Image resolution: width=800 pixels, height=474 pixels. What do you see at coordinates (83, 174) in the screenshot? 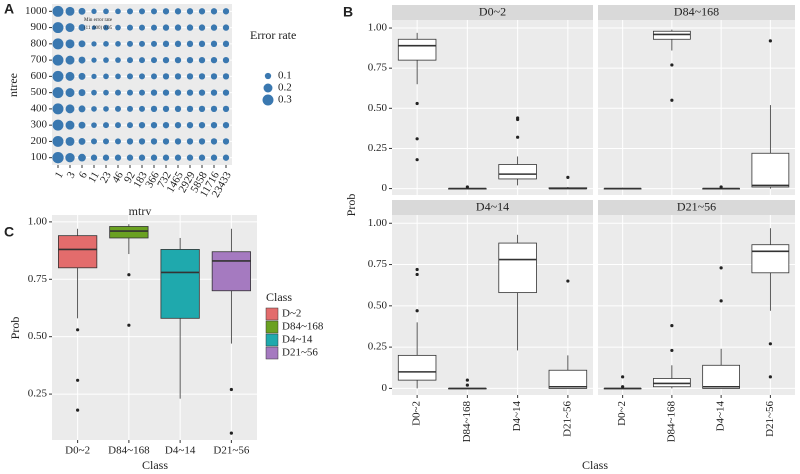
I see `x-tick-label: 6` at bounding box center [83, 174].